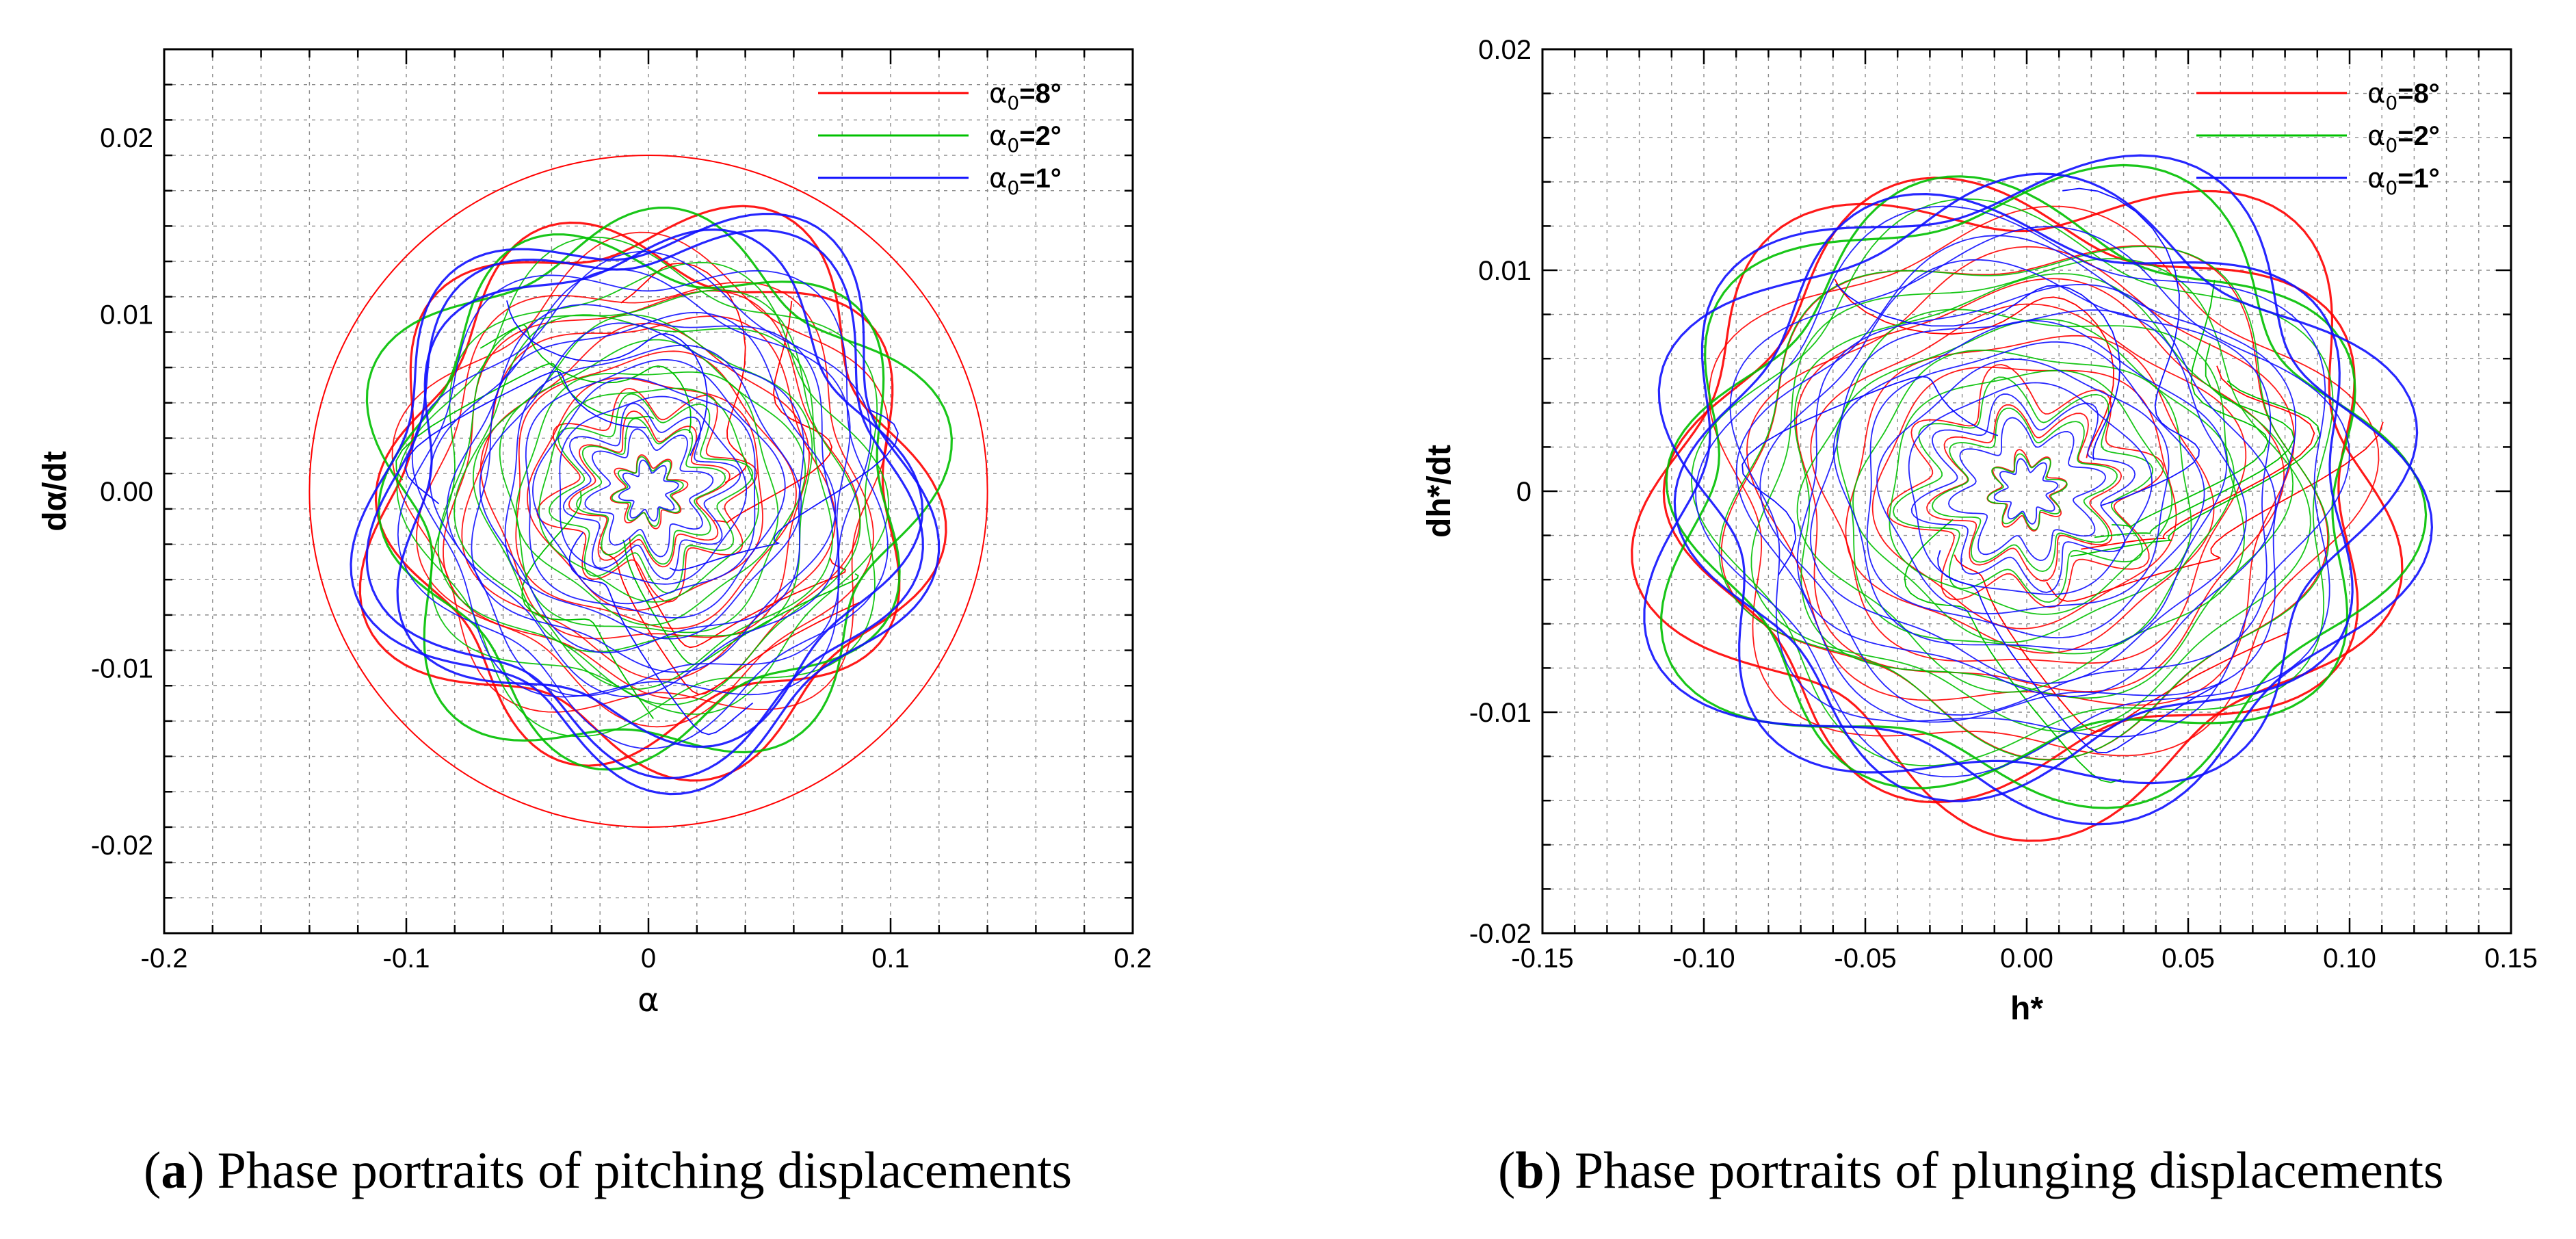  Describe the element at coordinates (126, 315) in the screenshot. I see `y-tick-label: 0.01` at that location.